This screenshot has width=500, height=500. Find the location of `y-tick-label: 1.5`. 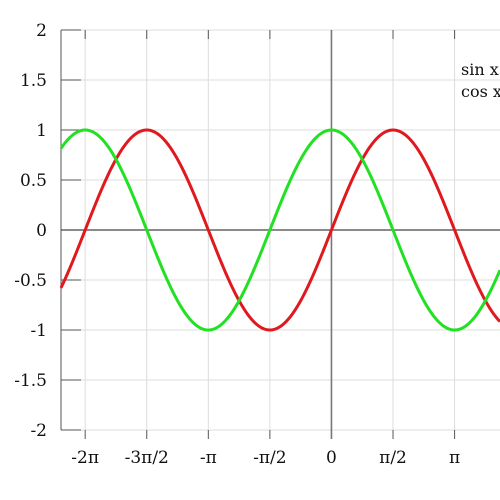

y-tick-label: 1.5 is located at coordinates (33, 81).